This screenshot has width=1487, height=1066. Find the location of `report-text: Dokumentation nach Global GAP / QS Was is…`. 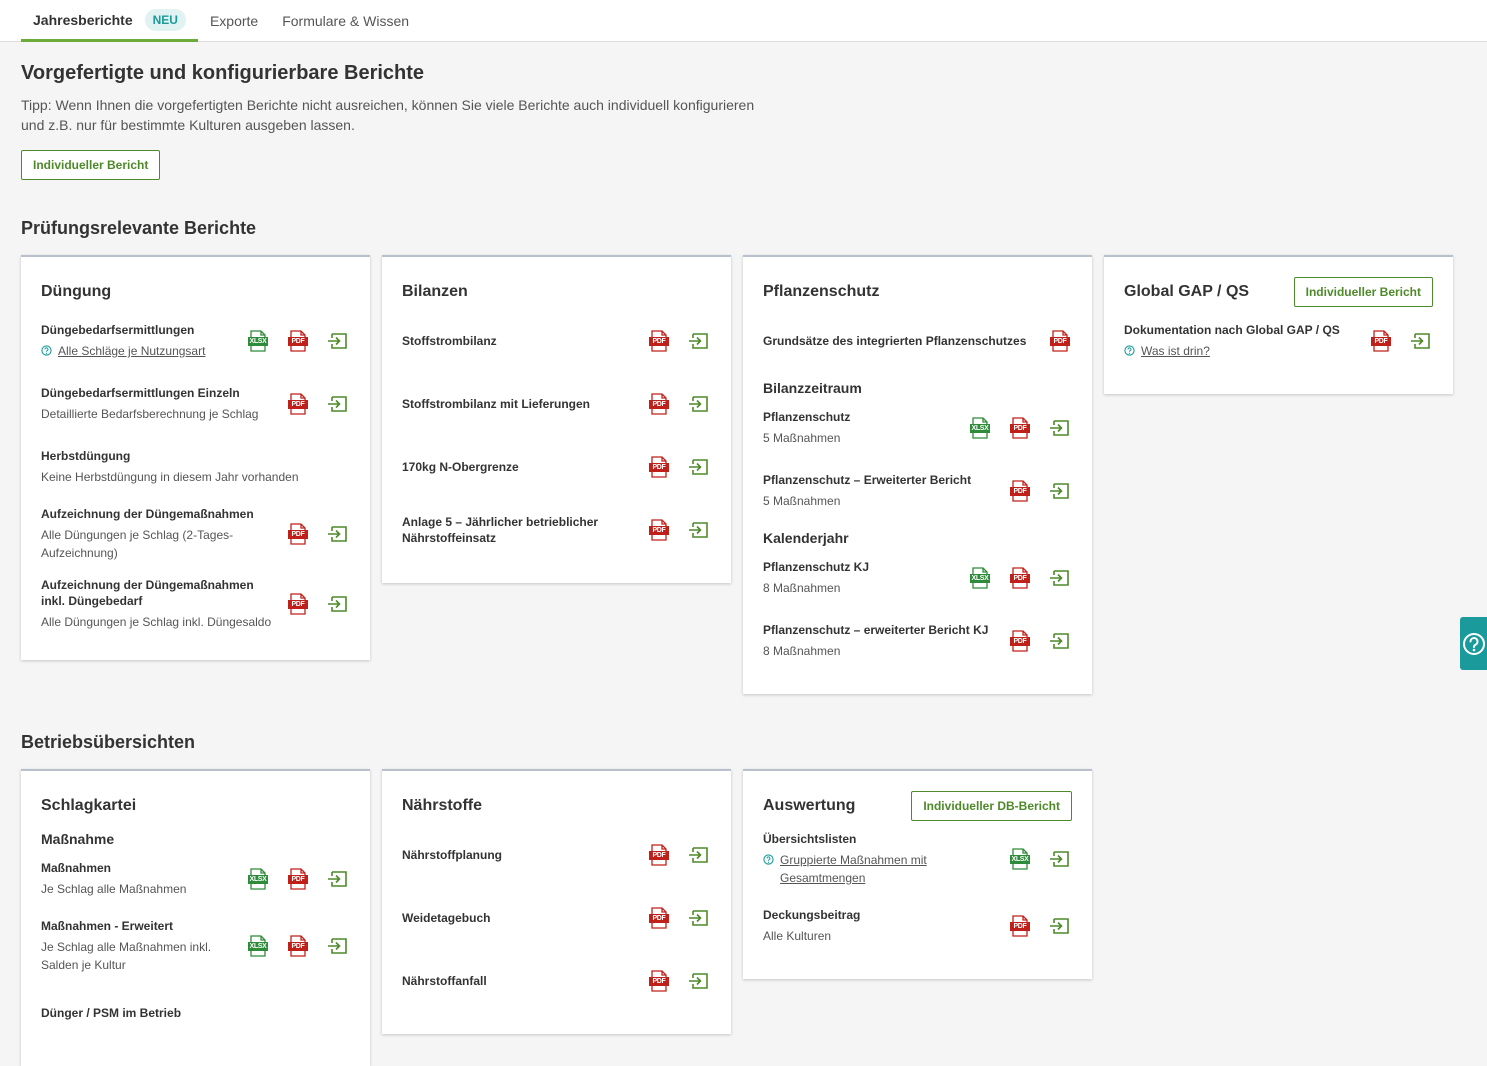

report-text: Dokumentation nach Global GAP / QS Was is… is located at coordinates (1240, 341).